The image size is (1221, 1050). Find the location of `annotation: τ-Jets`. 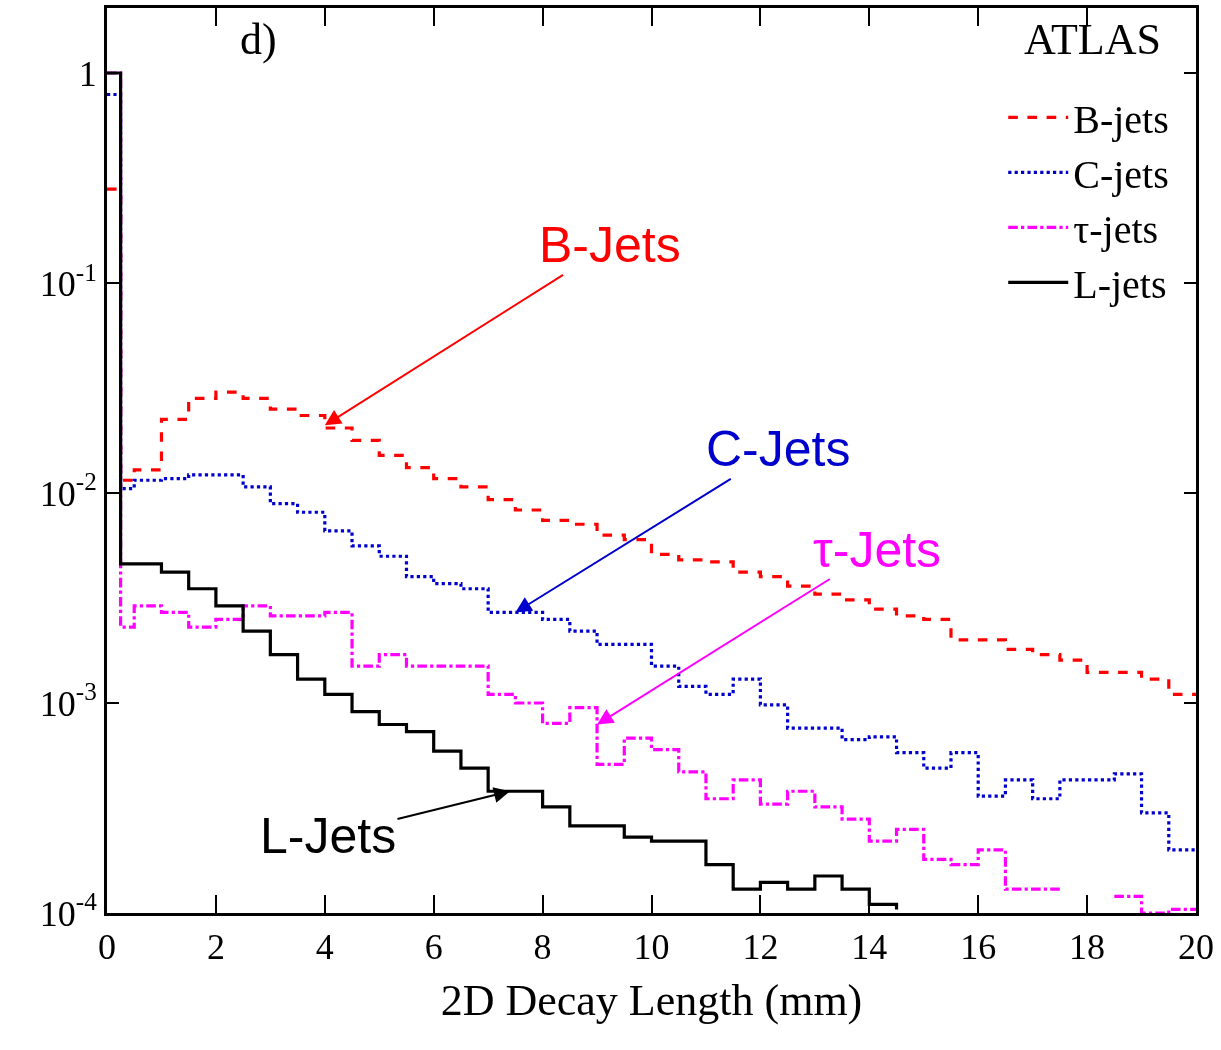

annotation: τ-Jets is located at coordinates (877, 550).